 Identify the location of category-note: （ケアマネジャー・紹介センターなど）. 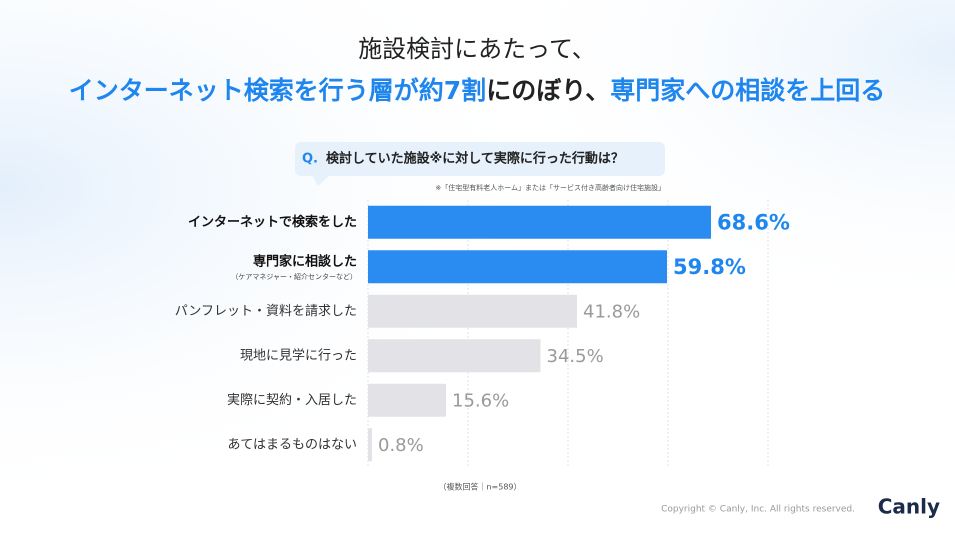
(294, 276).